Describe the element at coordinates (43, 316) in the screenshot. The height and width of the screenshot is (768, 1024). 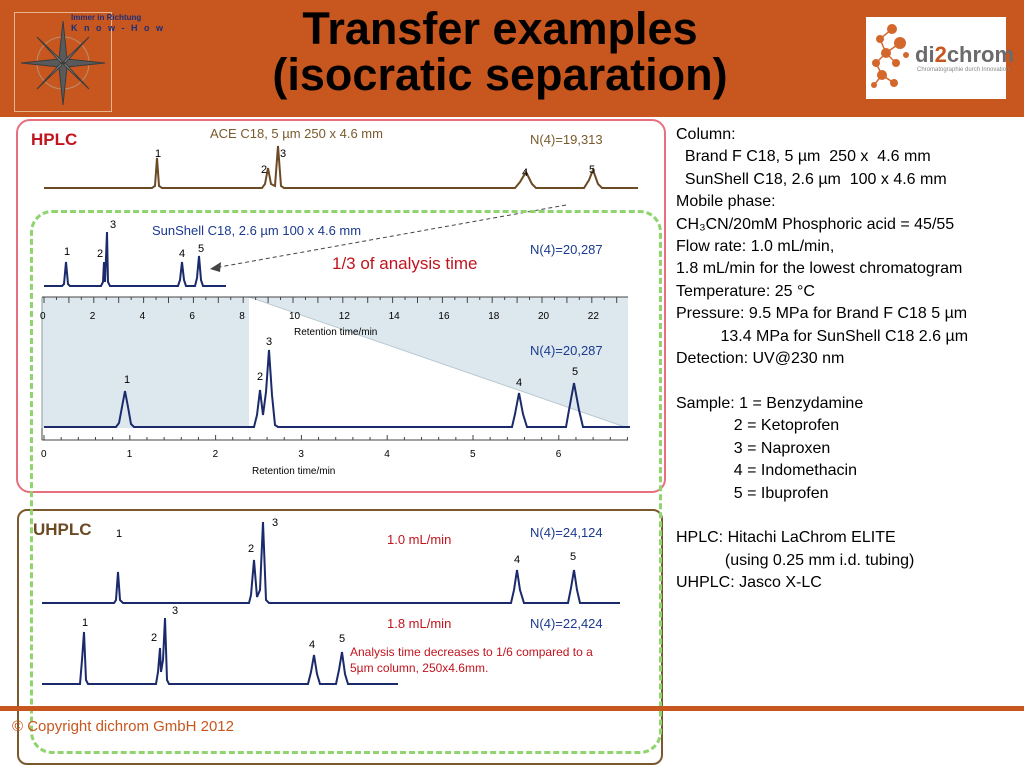
I see `axis-1-tick-label: 0` at that location.